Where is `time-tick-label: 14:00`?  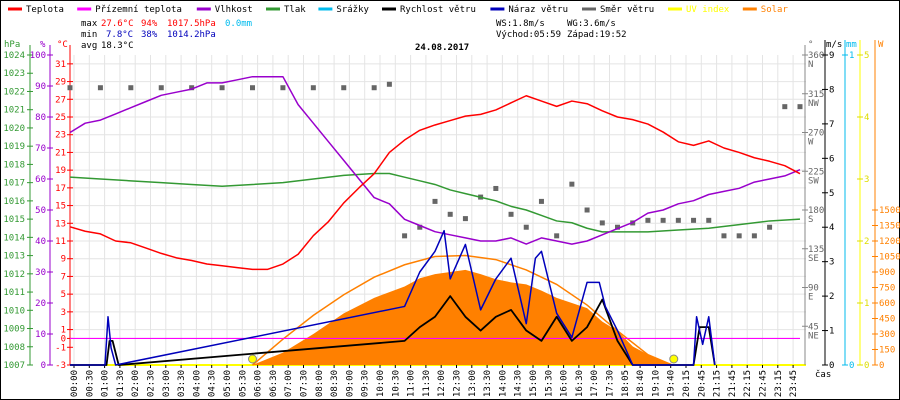
time-tick-label: 14:00 is located at coordinates (503, 383).